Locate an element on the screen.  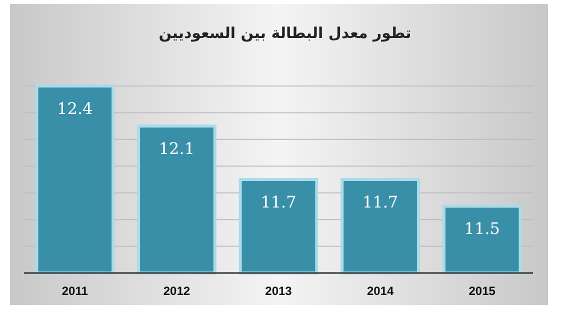
x-tick-label: 2014 is located at coordinates (380, 291).